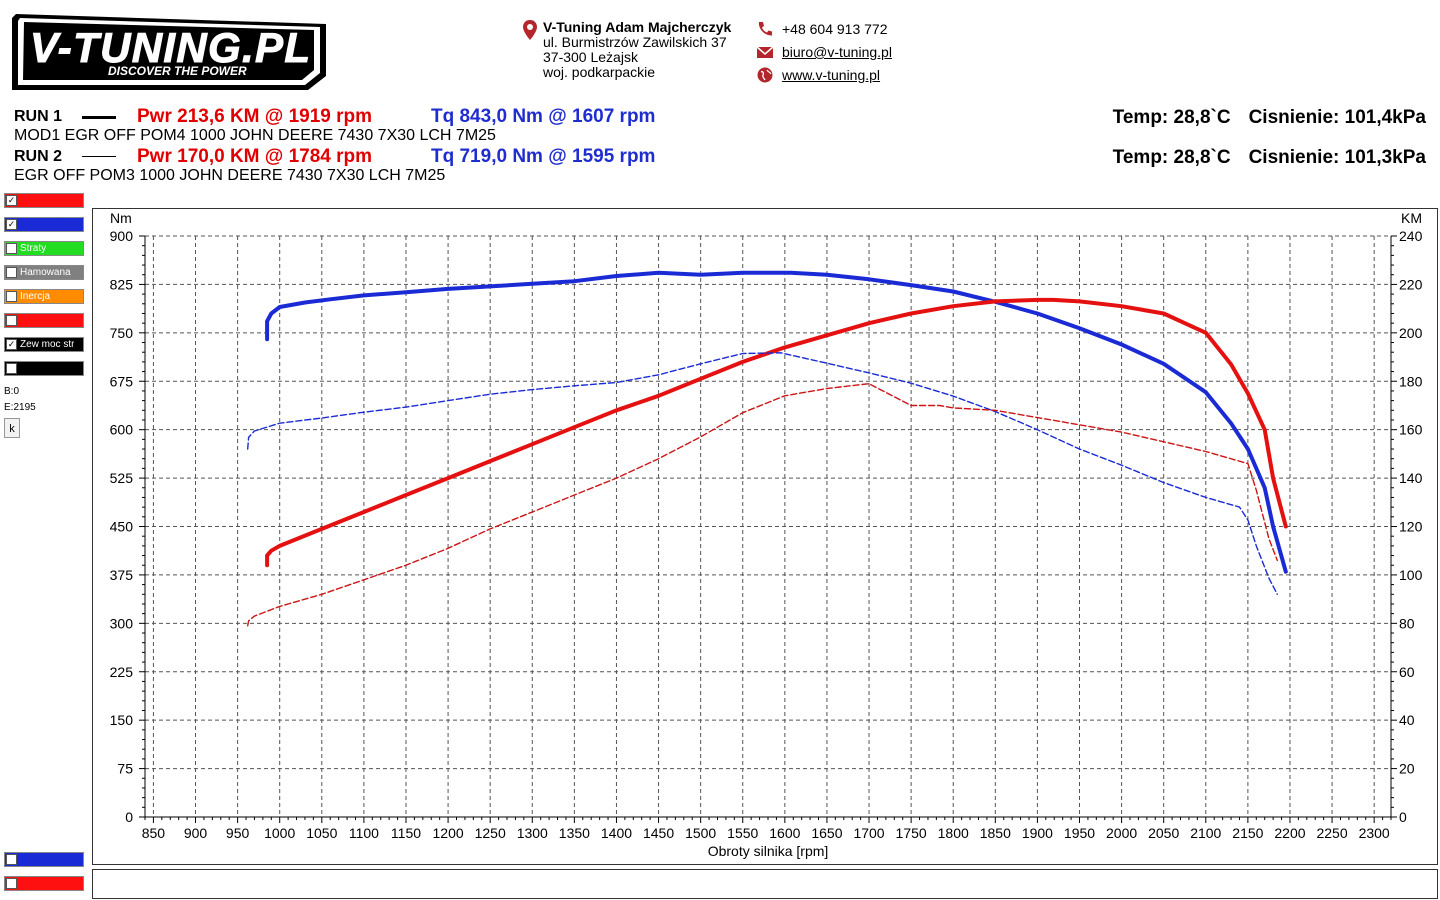  I want to click on toggle-item-0-label: Moc, so click(29, 200).